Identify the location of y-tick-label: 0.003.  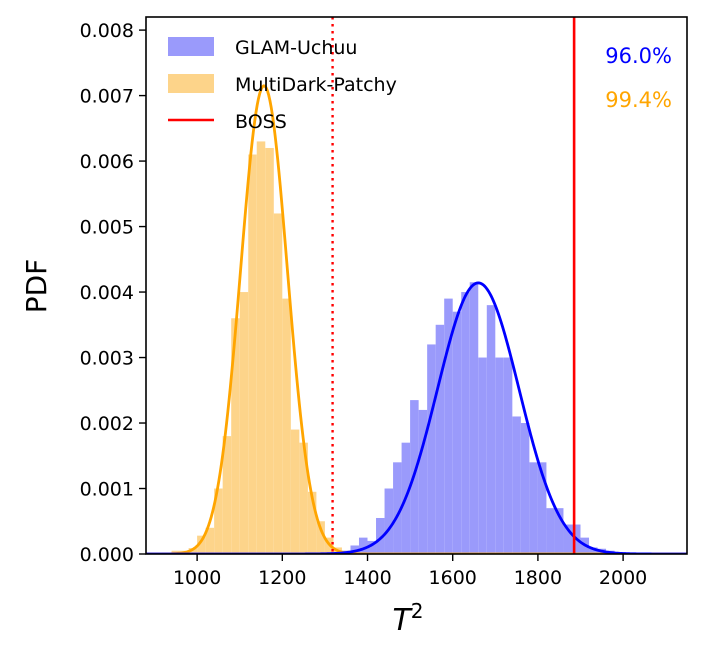
(107, 359).